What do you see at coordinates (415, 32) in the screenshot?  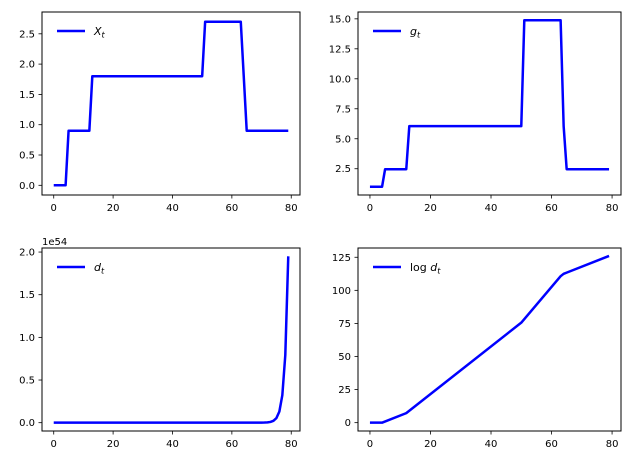 I see `legend-label: gt` at bounding box center [415, 32].